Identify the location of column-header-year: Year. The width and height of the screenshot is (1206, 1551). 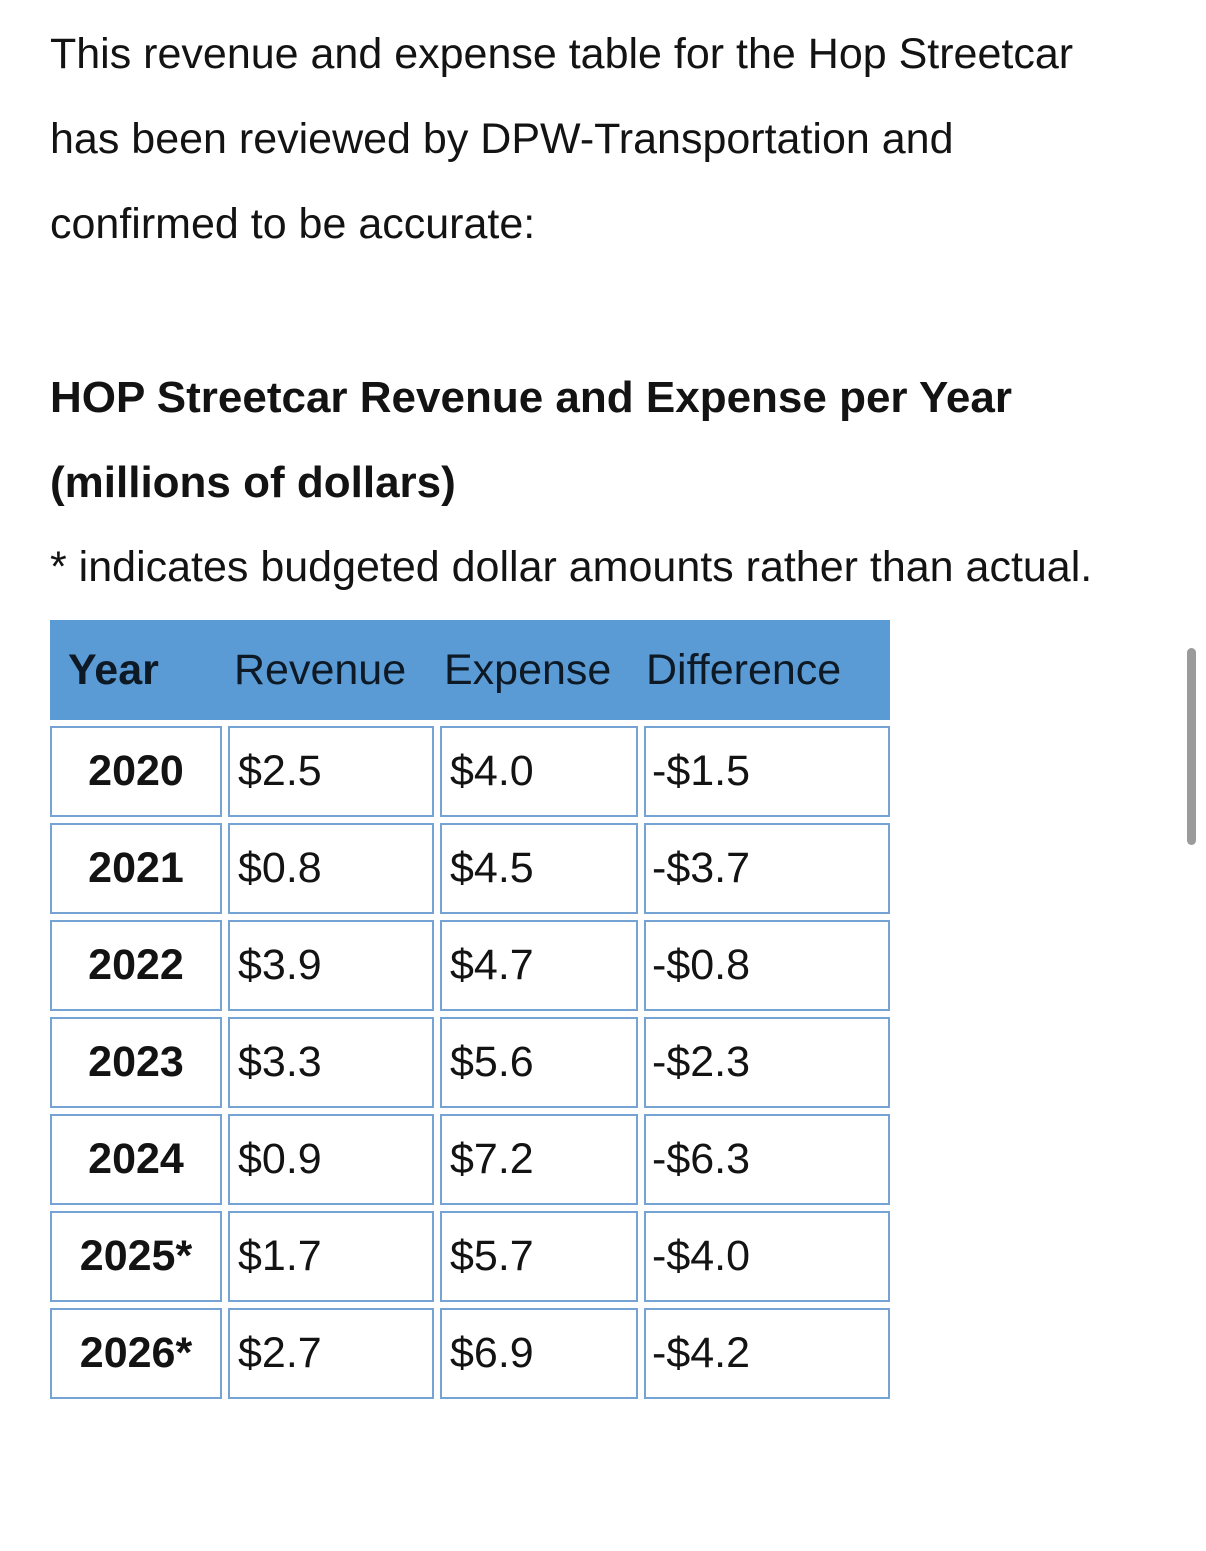
(113, 669).